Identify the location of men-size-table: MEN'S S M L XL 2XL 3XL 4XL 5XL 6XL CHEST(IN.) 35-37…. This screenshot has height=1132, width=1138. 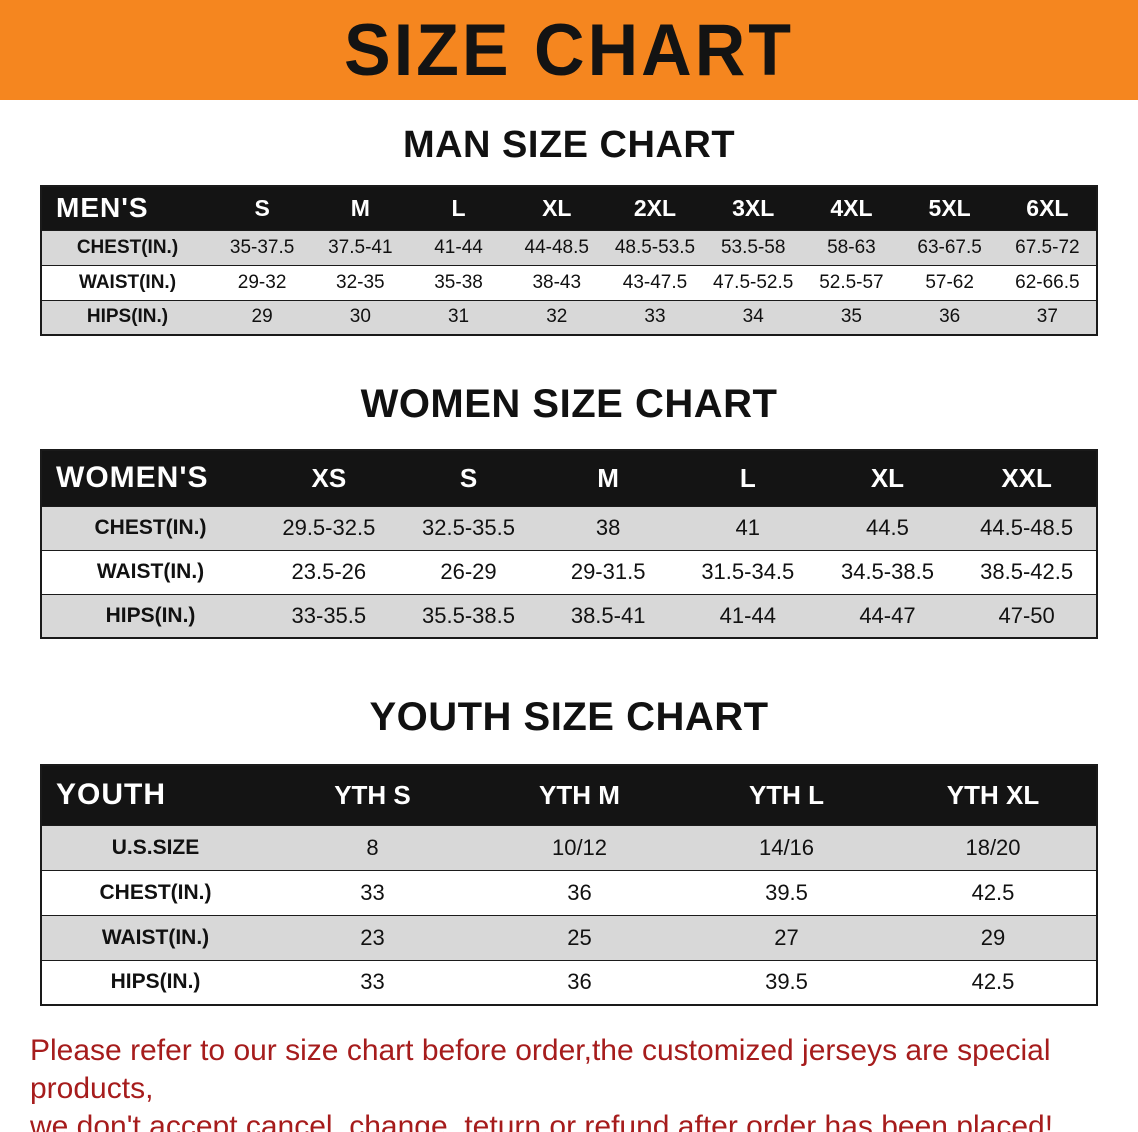
(569, 260).